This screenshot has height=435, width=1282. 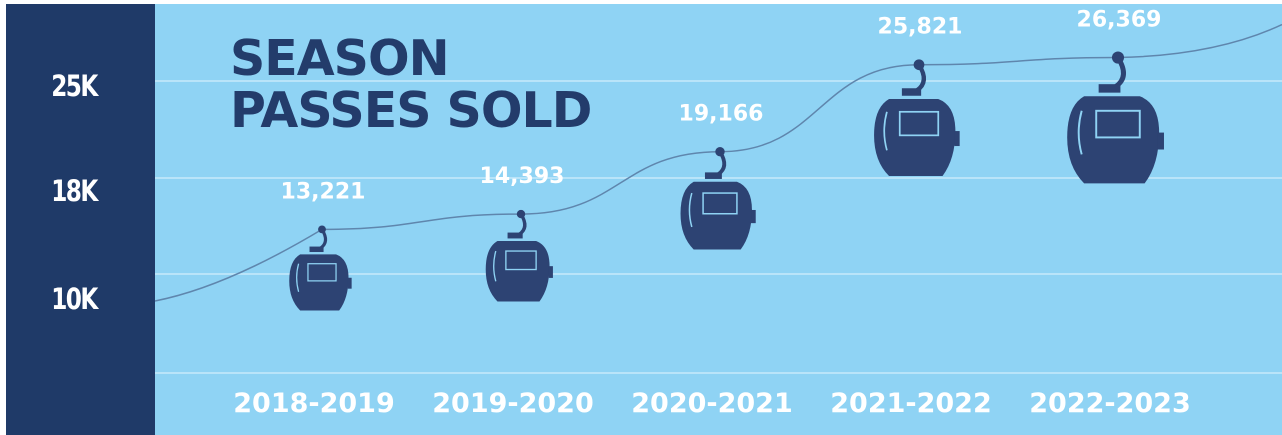 I want to click on chart-title-line-1: SEASON, so click(x=340, y=58).